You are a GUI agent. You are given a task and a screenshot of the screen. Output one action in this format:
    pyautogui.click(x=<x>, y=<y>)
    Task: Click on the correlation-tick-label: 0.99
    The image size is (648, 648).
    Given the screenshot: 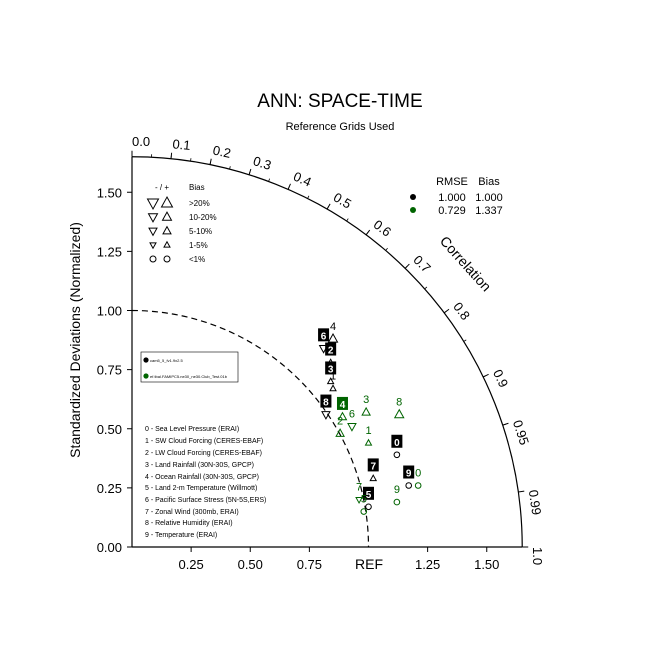 What is the action you would take?
    pyautogui.click(x=535, y=502)
    